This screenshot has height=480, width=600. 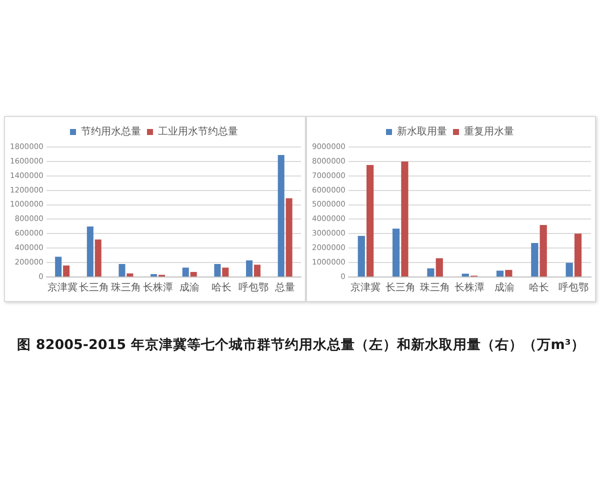 What do you see at coordinates (285, 288) in the screenshot?
I see `x-tick-label: 总量` at bounding box center [285, 288].